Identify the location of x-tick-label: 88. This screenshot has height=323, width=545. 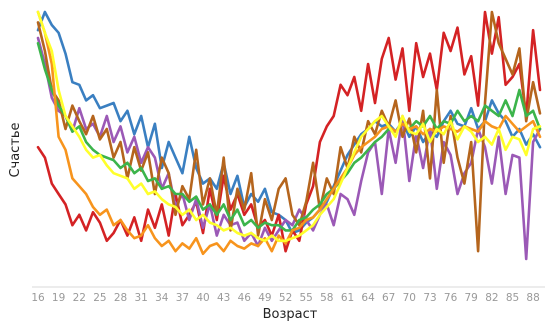
(532, 298).